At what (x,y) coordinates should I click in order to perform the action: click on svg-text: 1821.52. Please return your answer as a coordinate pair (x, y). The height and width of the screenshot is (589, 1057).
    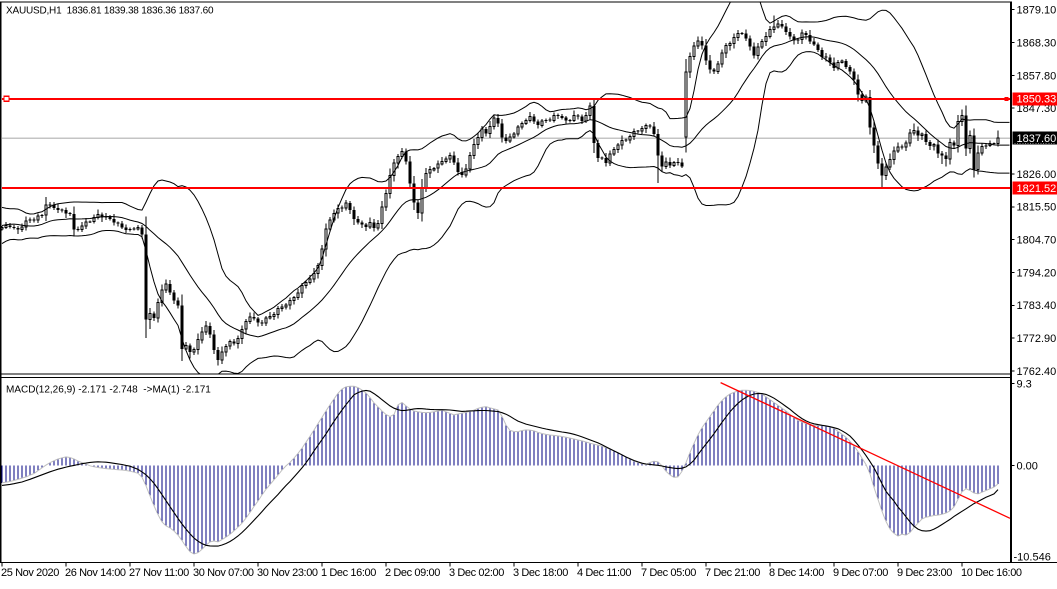
    Looking at the image, I should click on (1037, 189).